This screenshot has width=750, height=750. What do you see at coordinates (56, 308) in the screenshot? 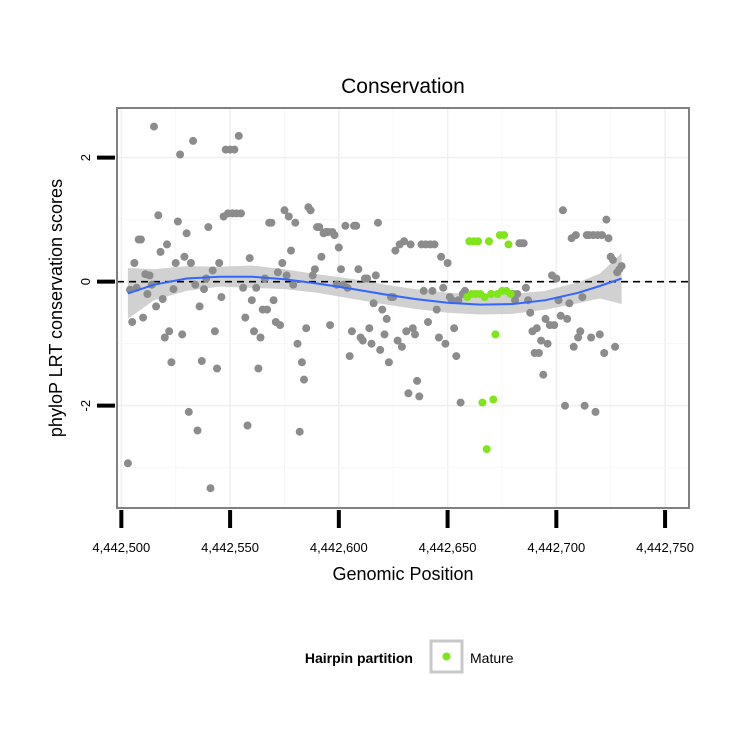
I see `y-axis-title: phyloP LRT conservation scores` at bounding box center [56, 308].